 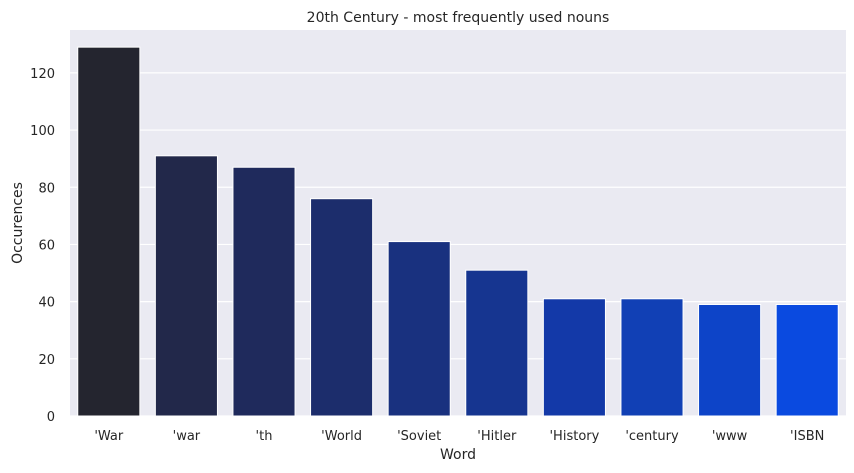 What do you see at coordinates (187, 436) in the screenshot?
I see `x-tick-label: 'war` at bounding box center [187, 436].